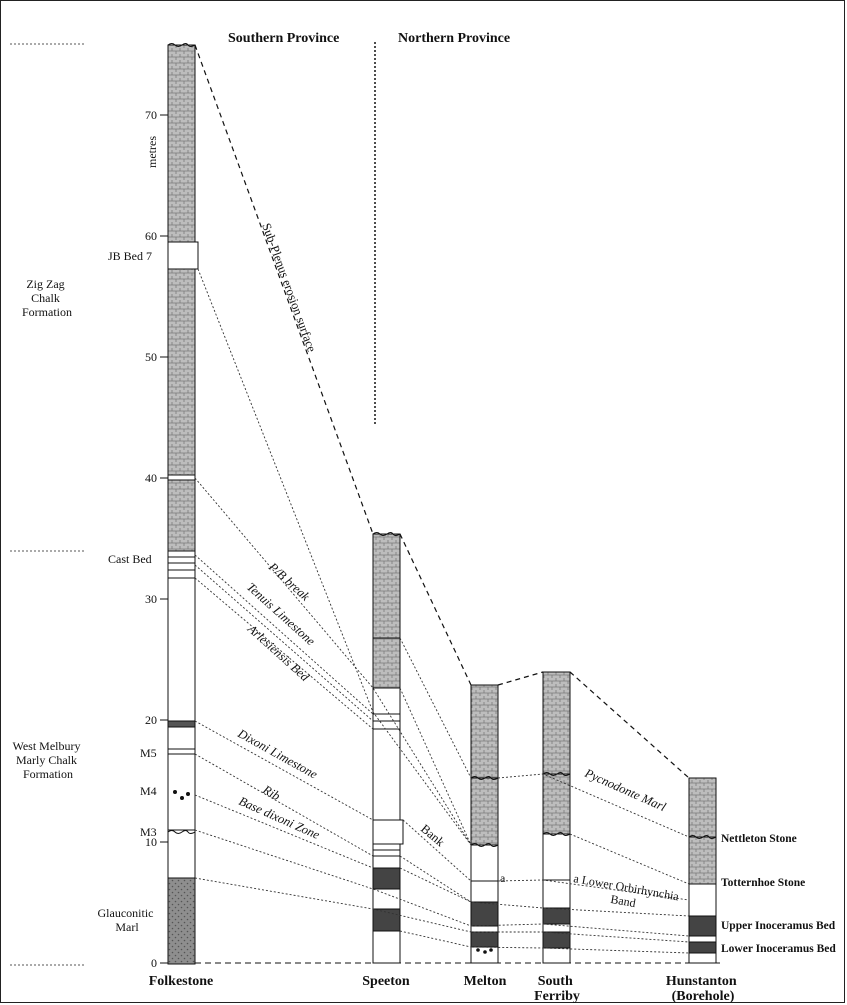  Describe the element at coordinates (148, 791) in the screenshot. I see `label-m4: M4` at that location.